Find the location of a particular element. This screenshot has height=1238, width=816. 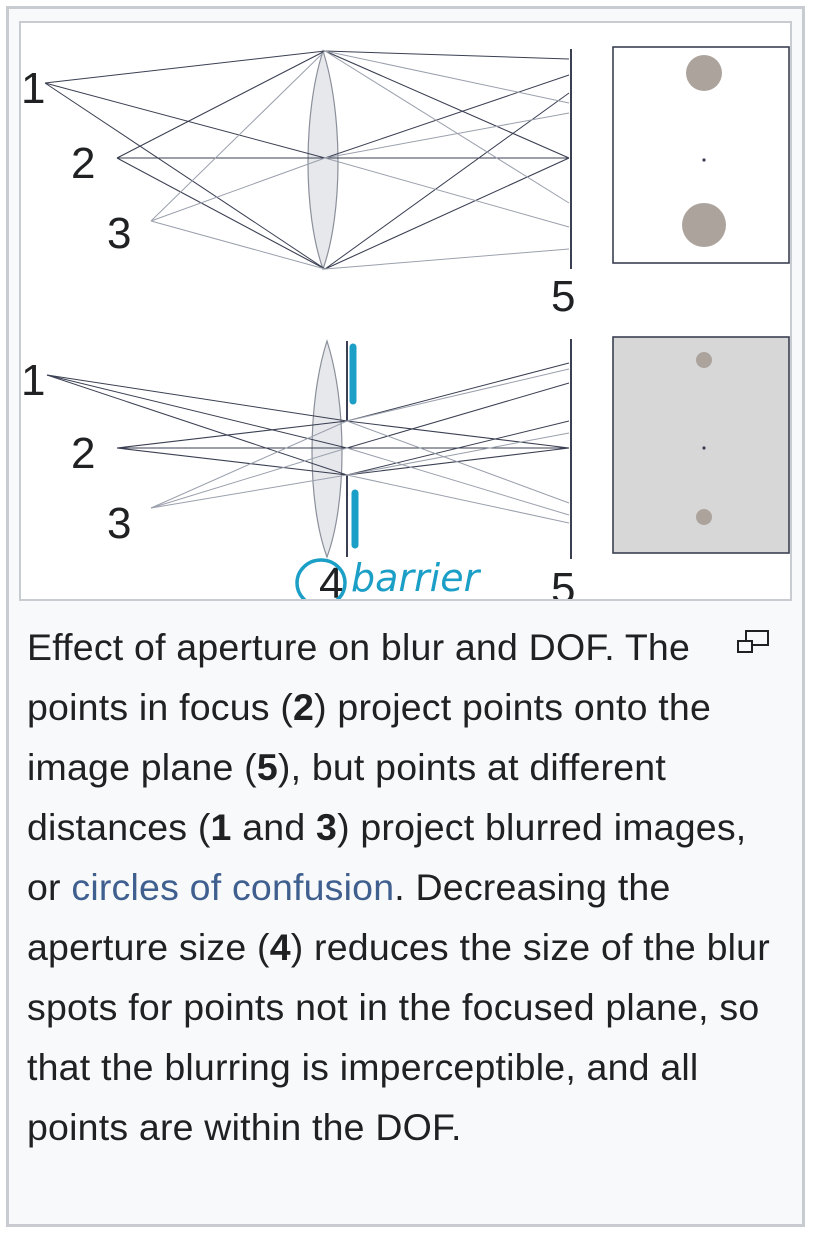

caption-bold-5: 5 is located at coordinates (267, 767).